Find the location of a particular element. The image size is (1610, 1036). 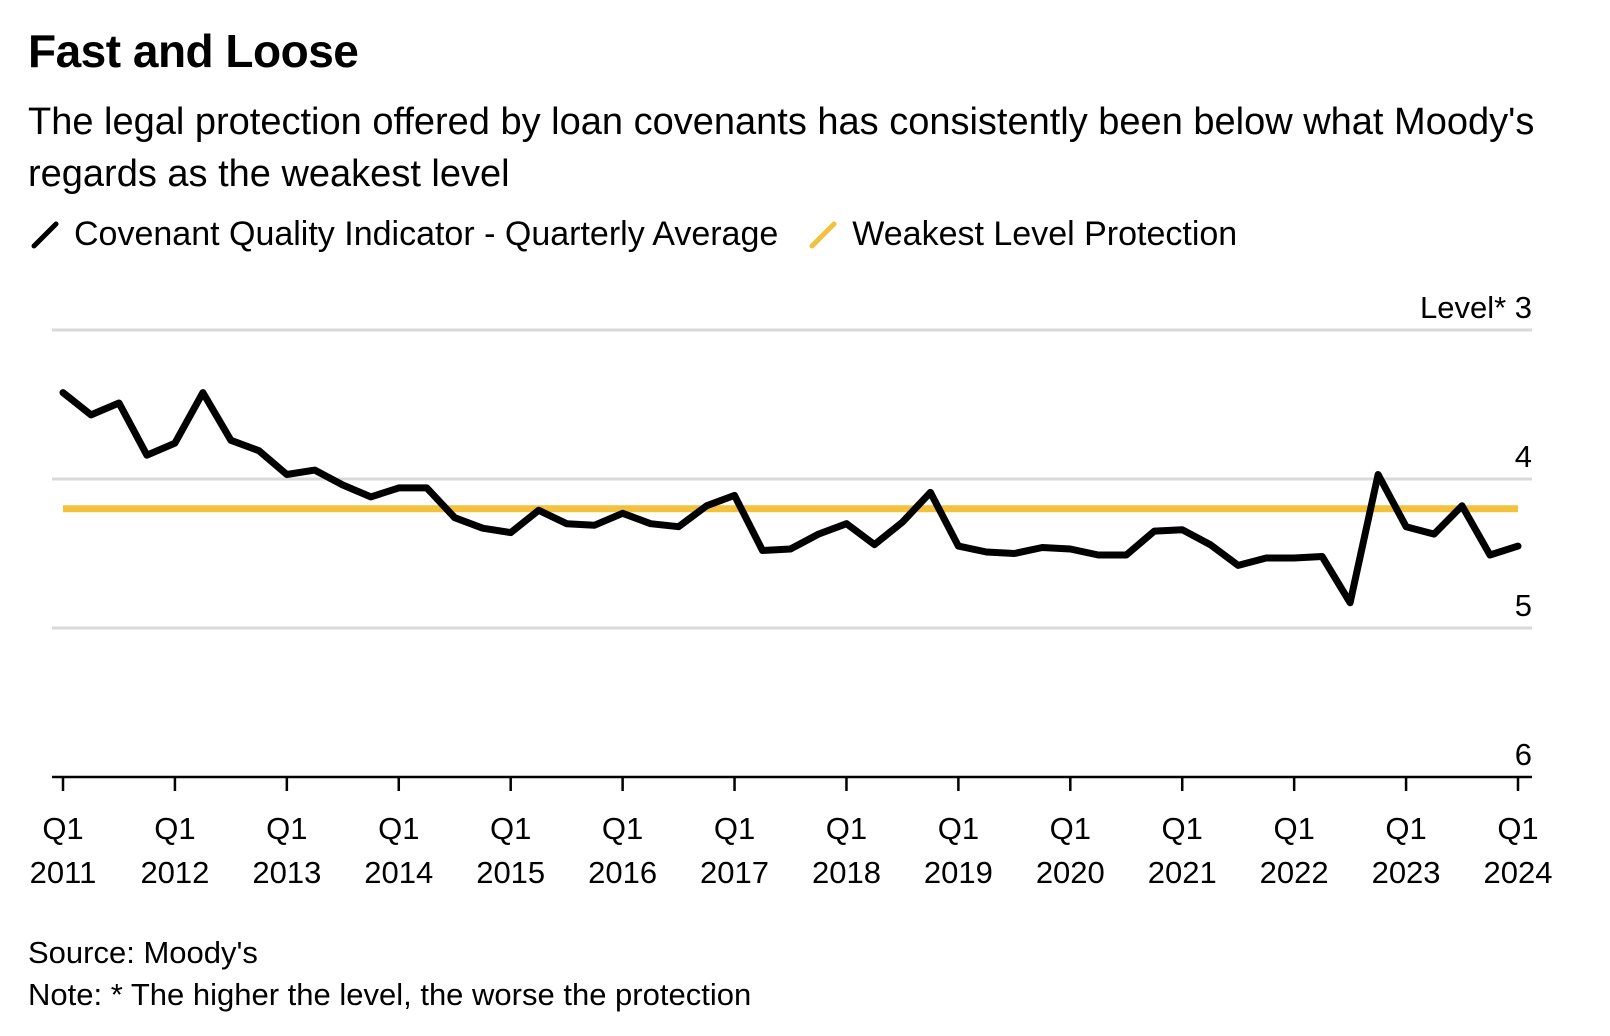

x-tick-label-q-2021: Q1 is located at coordinates (1182, 828).